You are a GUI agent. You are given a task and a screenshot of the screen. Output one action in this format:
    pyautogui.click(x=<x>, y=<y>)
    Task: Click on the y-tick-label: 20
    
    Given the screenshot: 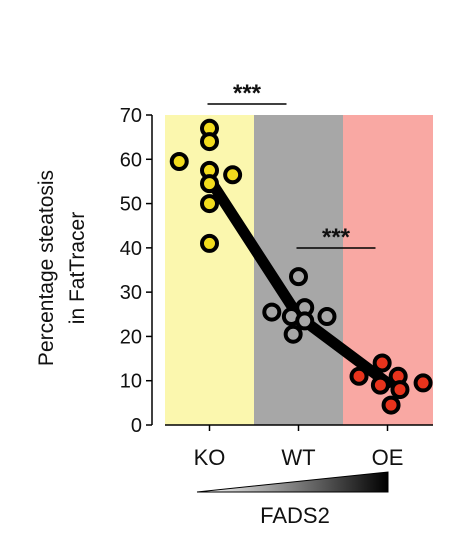 What is the action you would take?
    pyautogui.click(x=131, y=337)
    